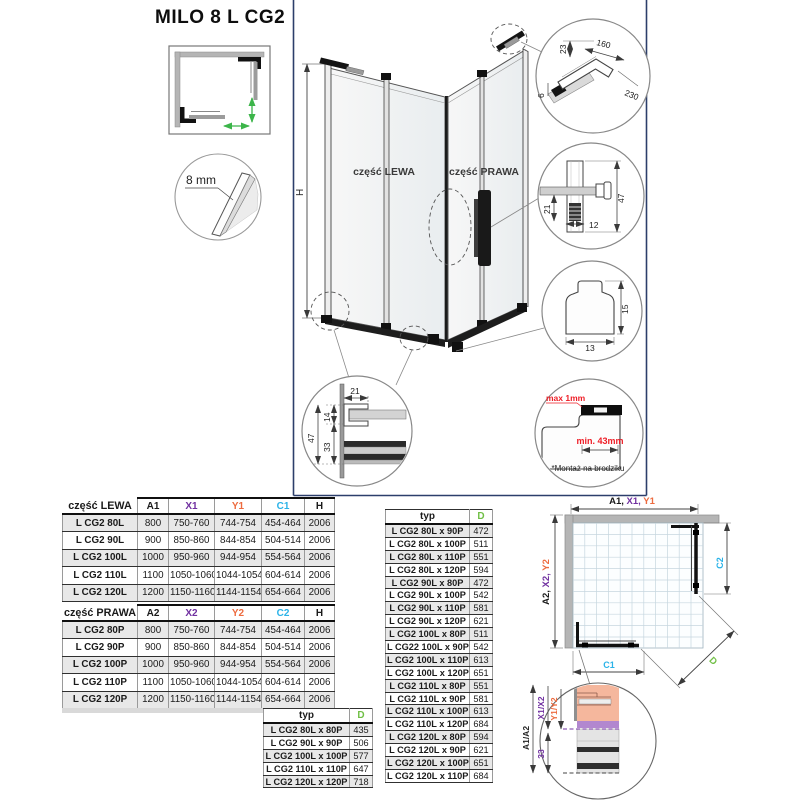  I want to click on tray-grid, so click(638, 585).